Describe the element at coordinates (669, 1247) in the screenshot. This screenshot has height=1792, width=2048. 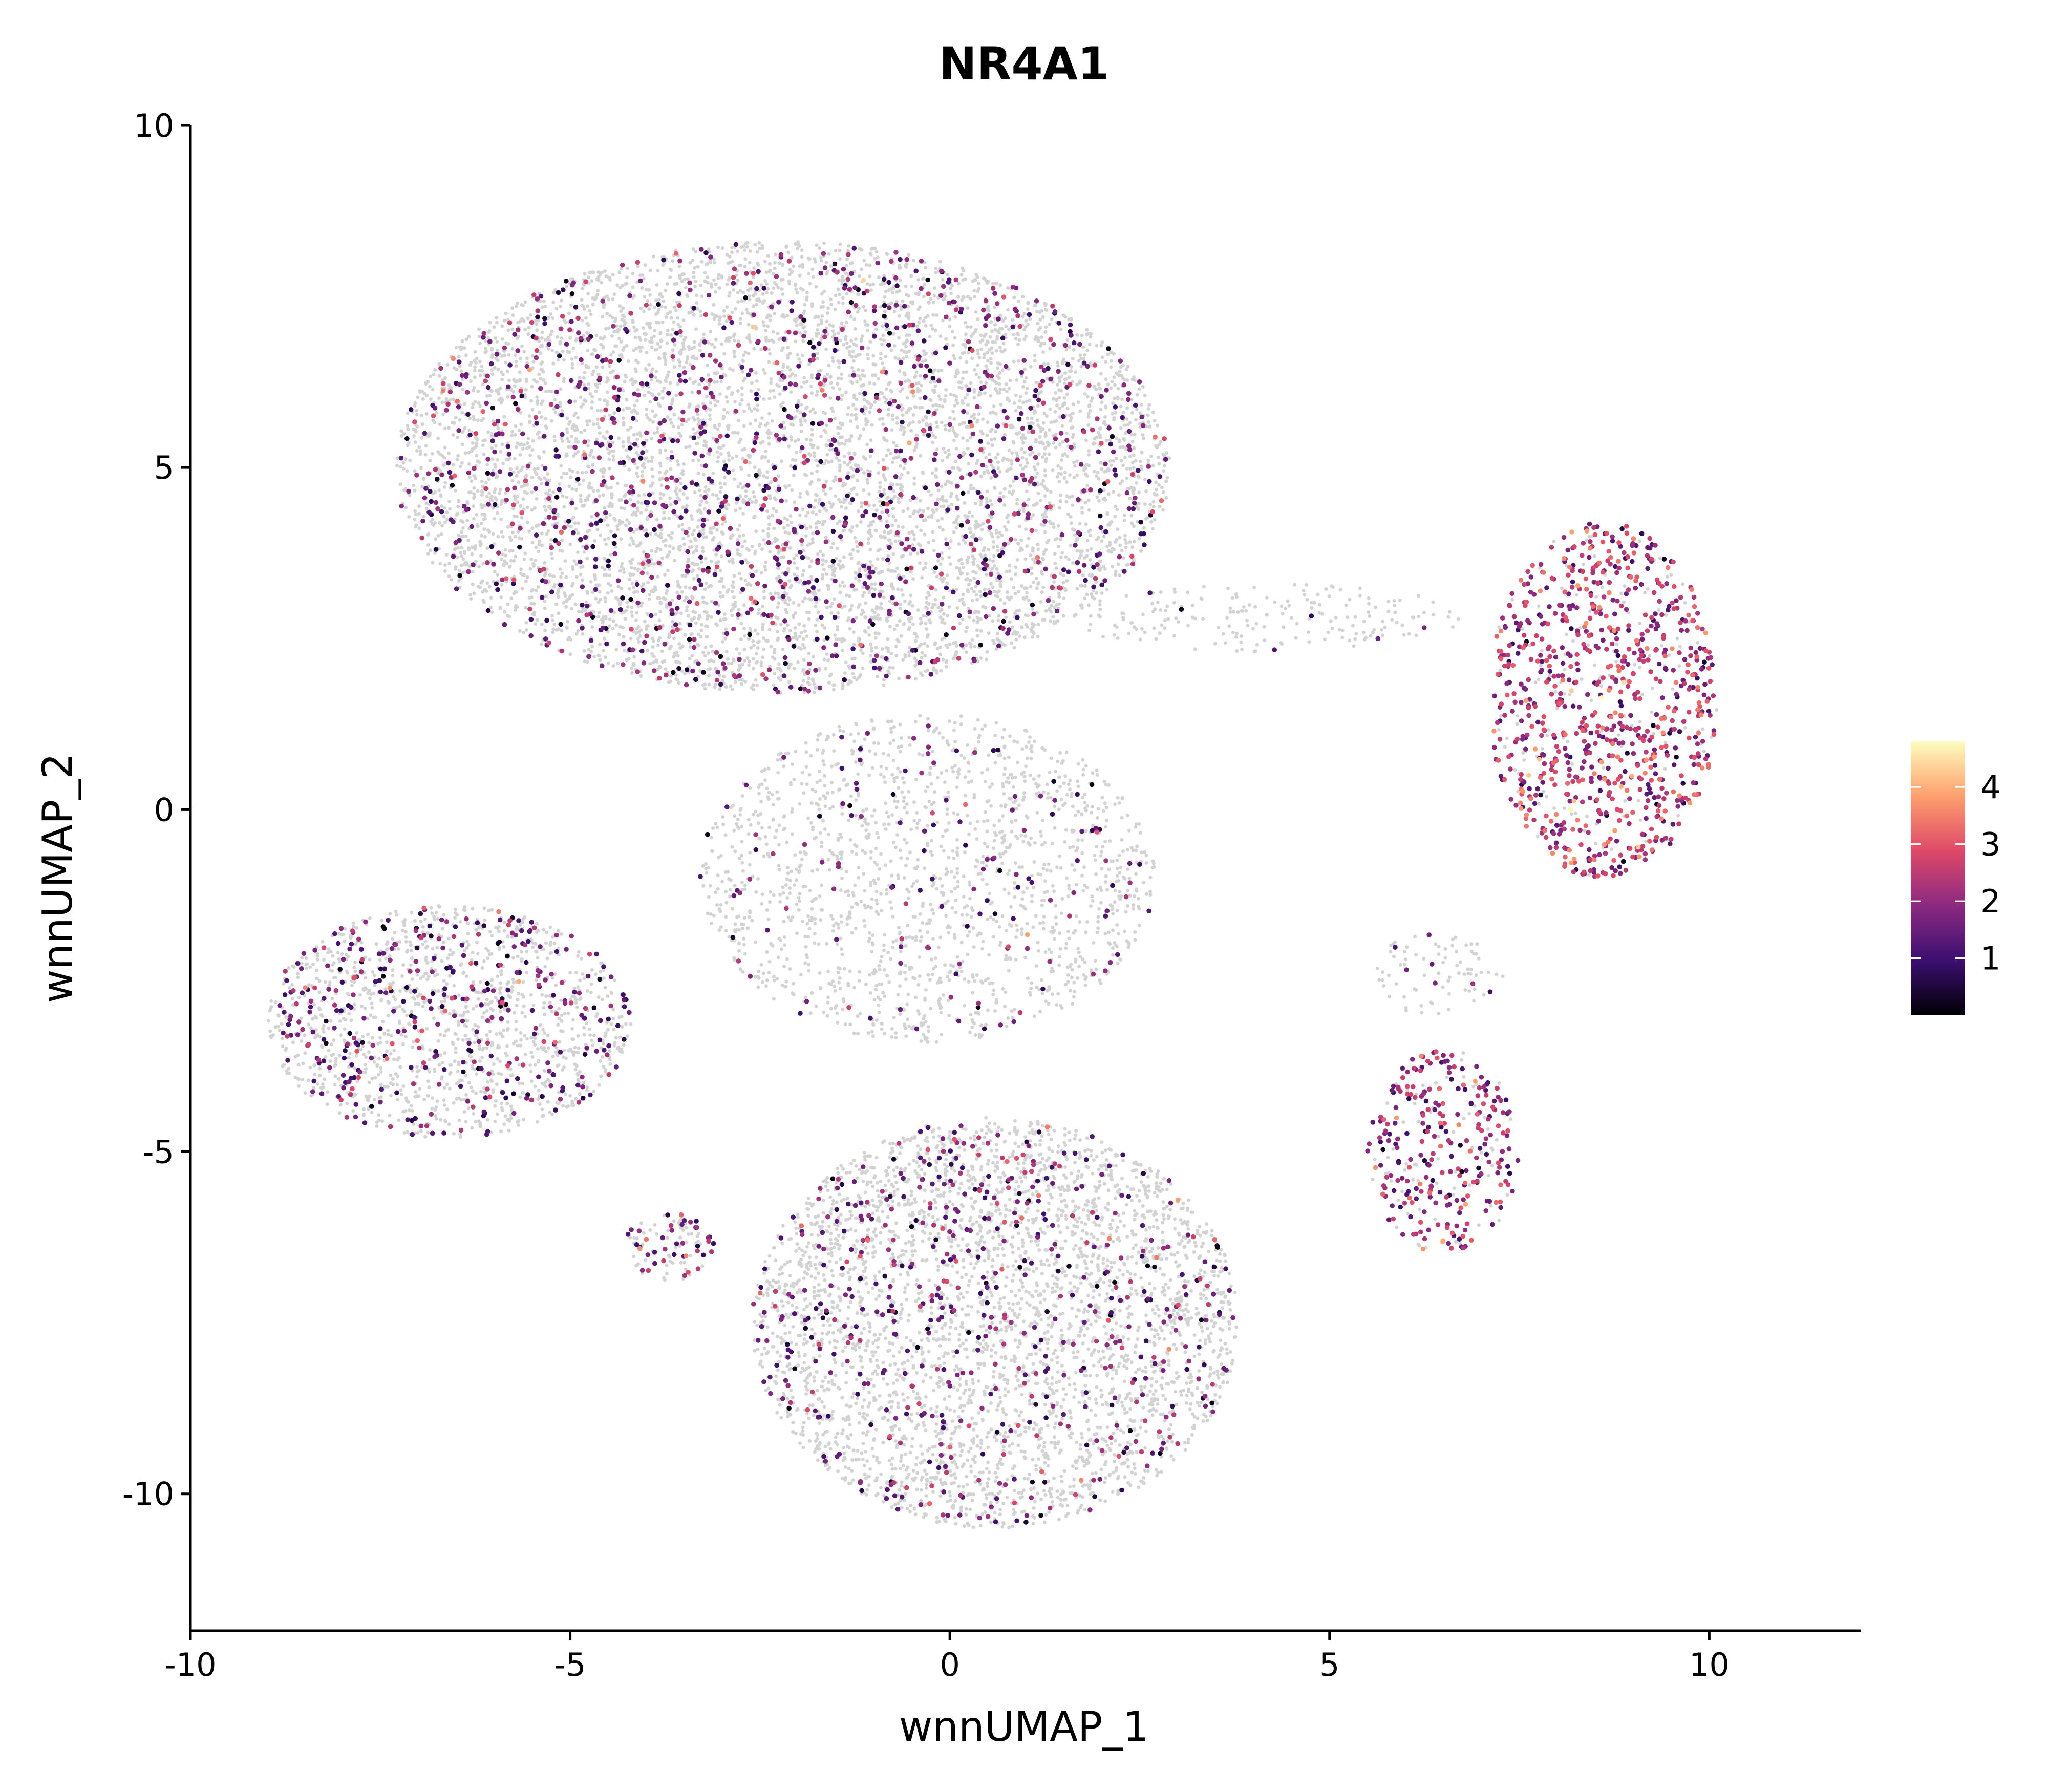
I see `background-cell-group` at that location.